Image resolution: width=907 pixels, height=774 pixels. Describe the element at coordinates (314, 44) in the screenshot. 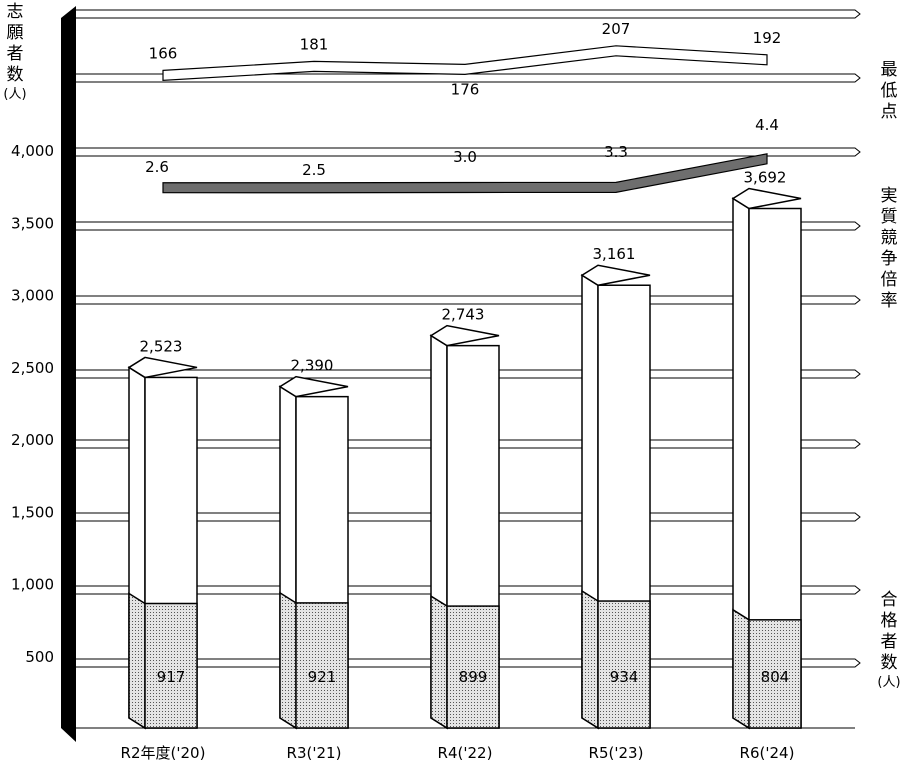

I see `min-score-label: 181` at that location.